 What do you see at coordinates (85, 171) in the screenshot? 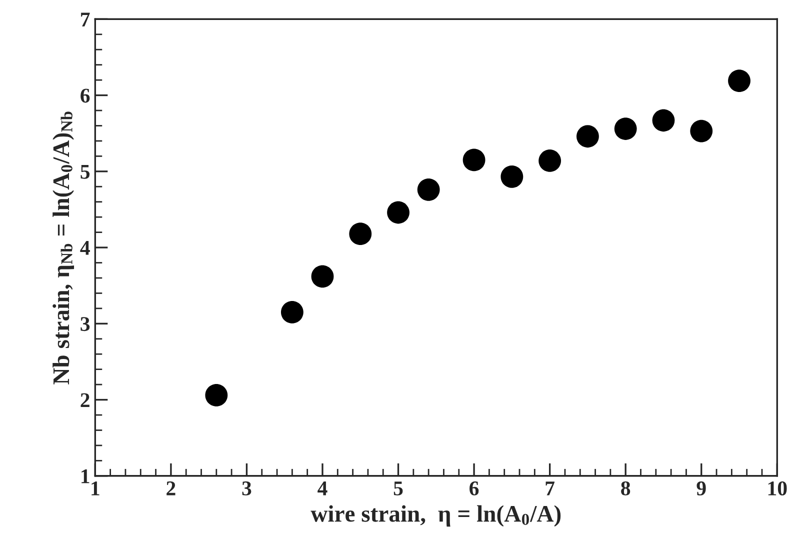
I see `y-tick-label: 5` at bounding box center [85, 171].